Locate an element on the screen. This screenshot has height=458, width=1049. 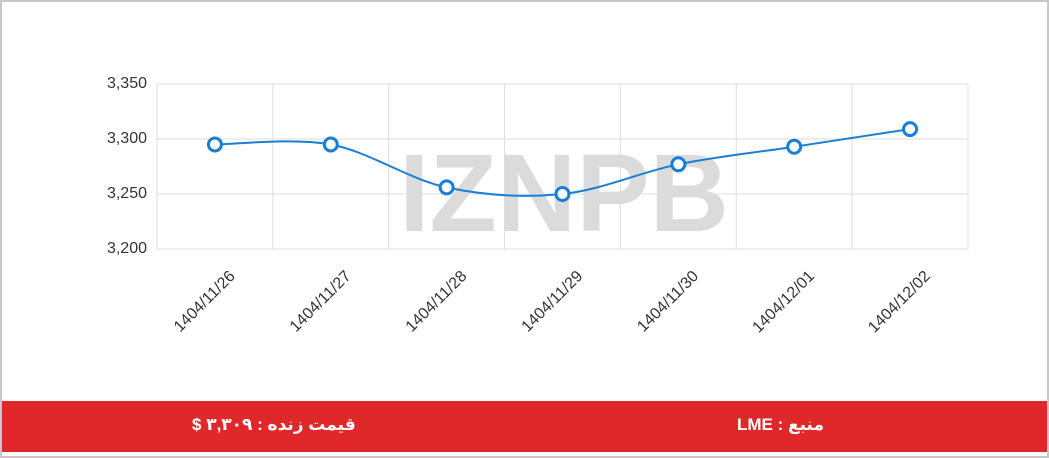
source: منبع : LME is located at coordinates (781, 424).